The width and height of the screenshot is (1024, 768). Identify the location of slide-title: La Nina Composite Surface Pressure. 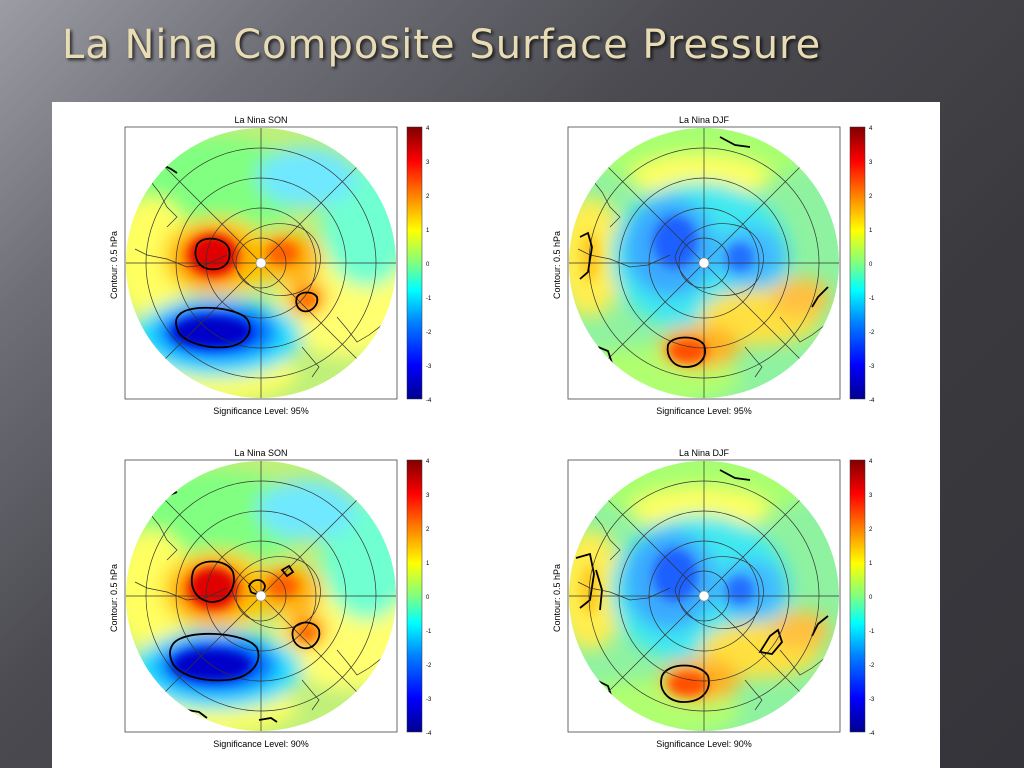
(442, 45).